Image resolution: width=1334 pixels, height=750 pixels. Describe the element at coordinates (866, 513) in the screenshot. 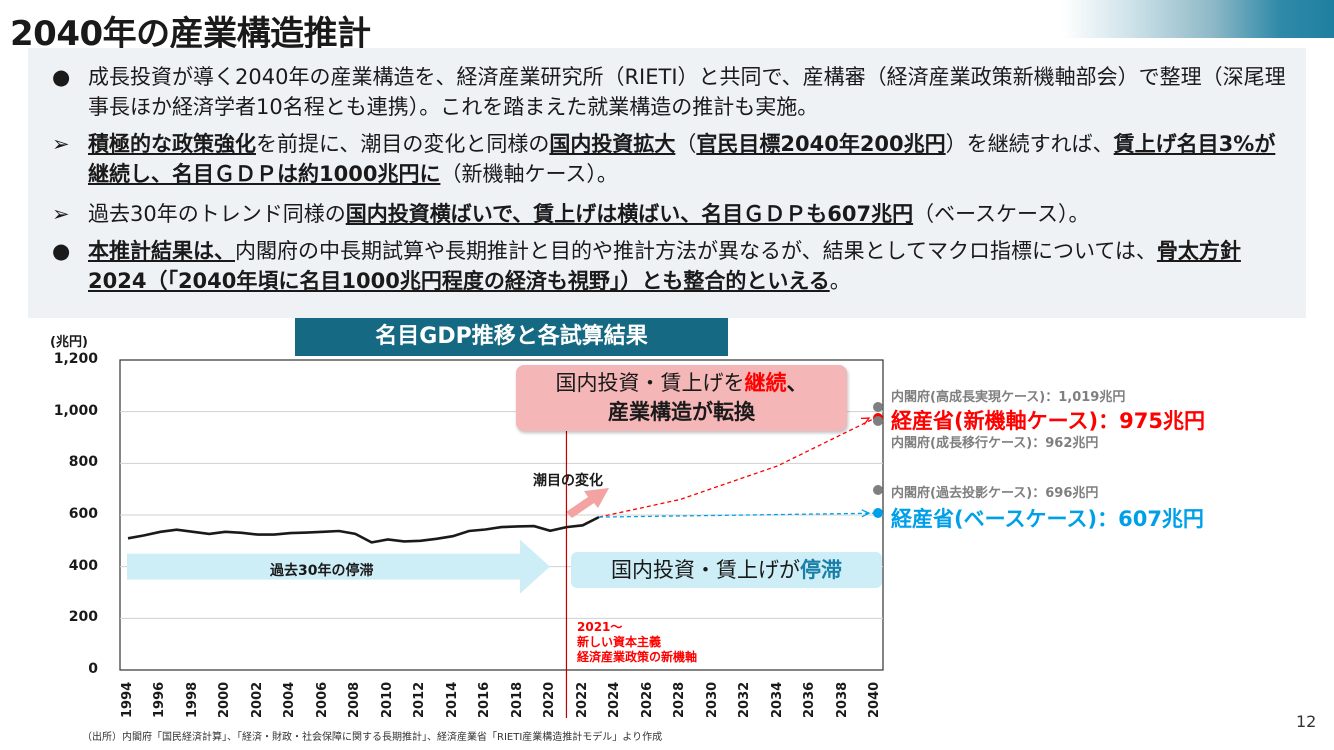

I see `base-projection-arrowhead` at that location.